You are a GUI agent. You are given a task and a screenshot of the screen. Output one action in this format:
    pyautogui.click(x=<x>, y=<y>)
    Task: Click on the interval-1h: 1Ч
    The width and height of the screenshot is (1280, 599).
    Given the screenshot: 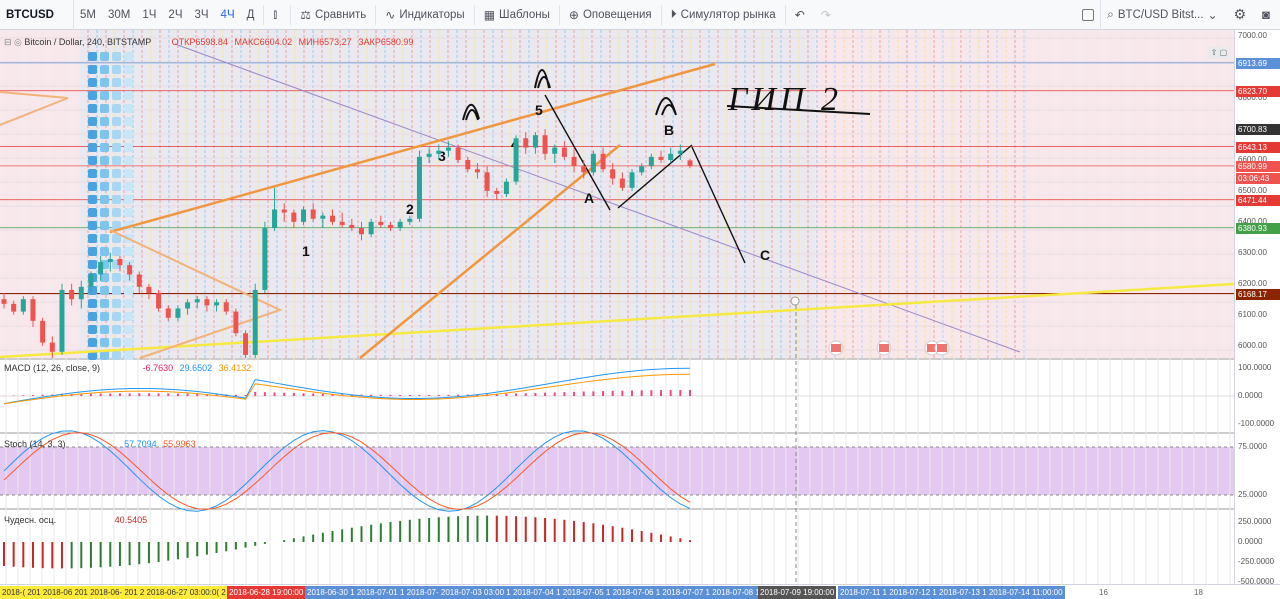 What is the action you would take?
    pyautogui.click(x=149, y=14)
    